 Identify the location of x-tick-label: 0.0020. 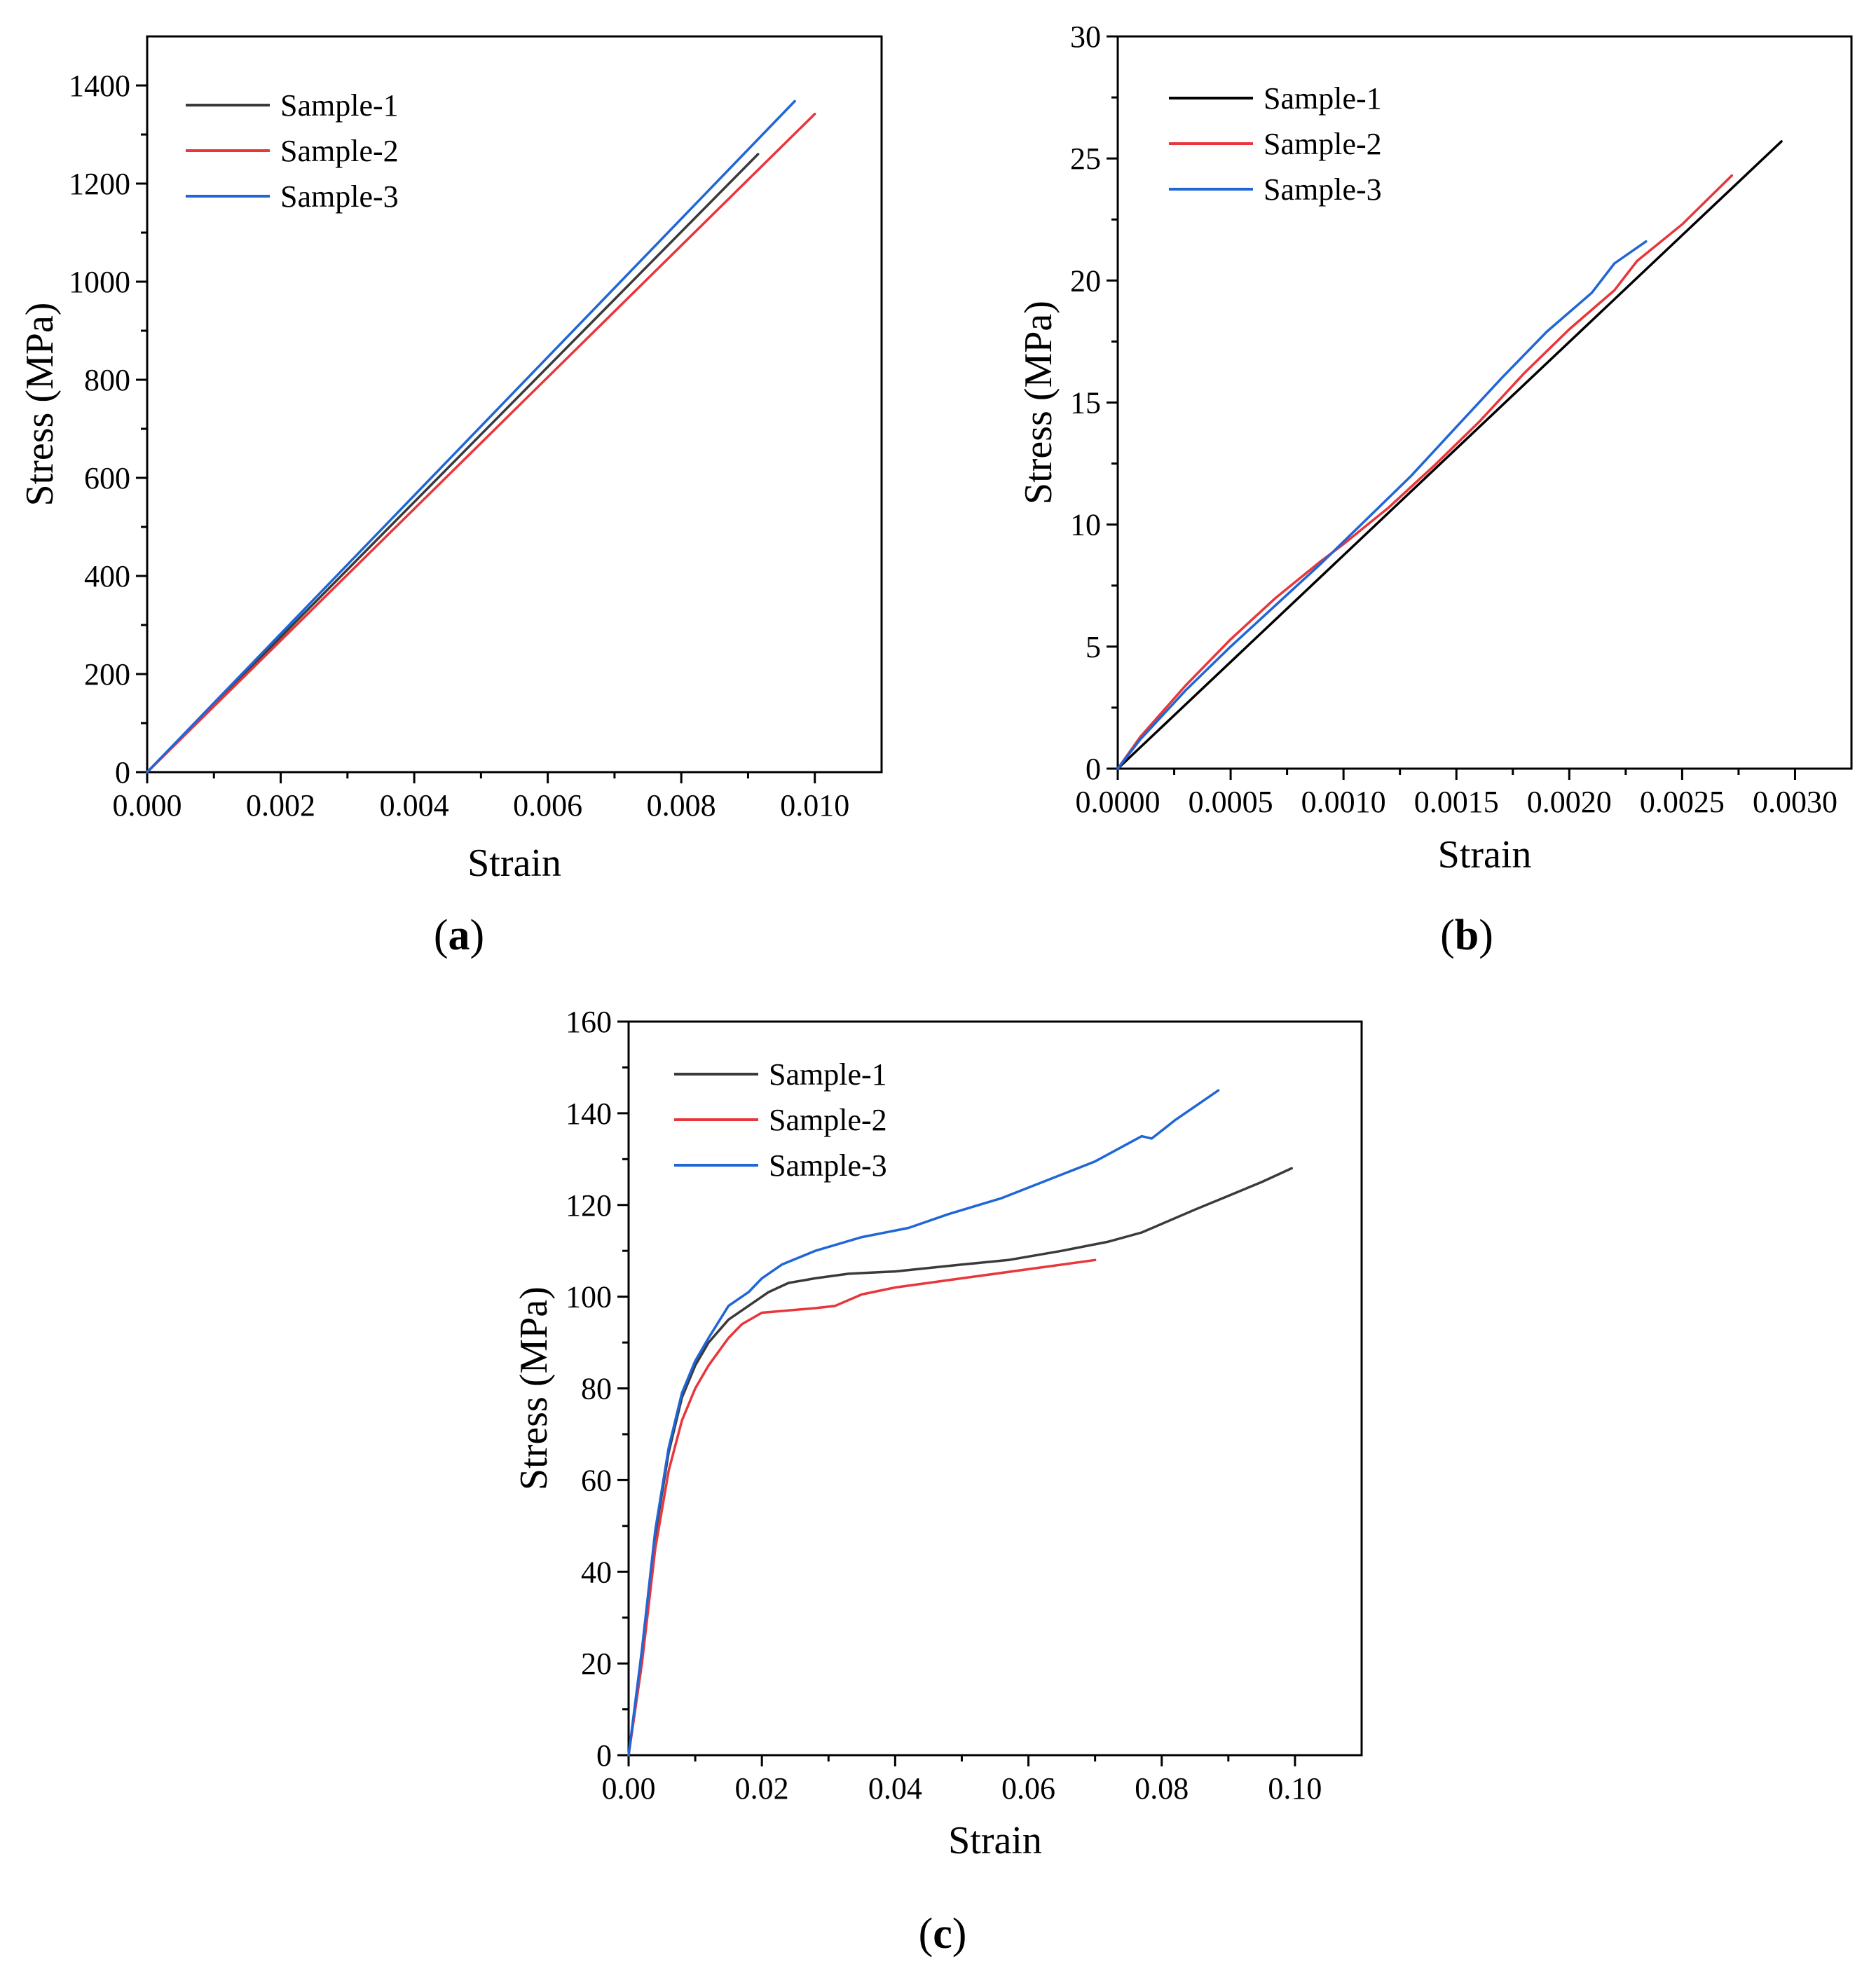
(1569, 802).